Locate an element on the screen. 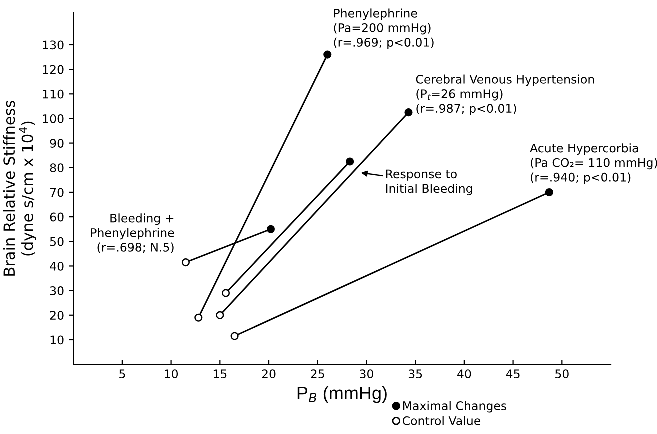 This screenshot has height=434, width=657. legend-label: Control Value is located at coordinates (441, 421).